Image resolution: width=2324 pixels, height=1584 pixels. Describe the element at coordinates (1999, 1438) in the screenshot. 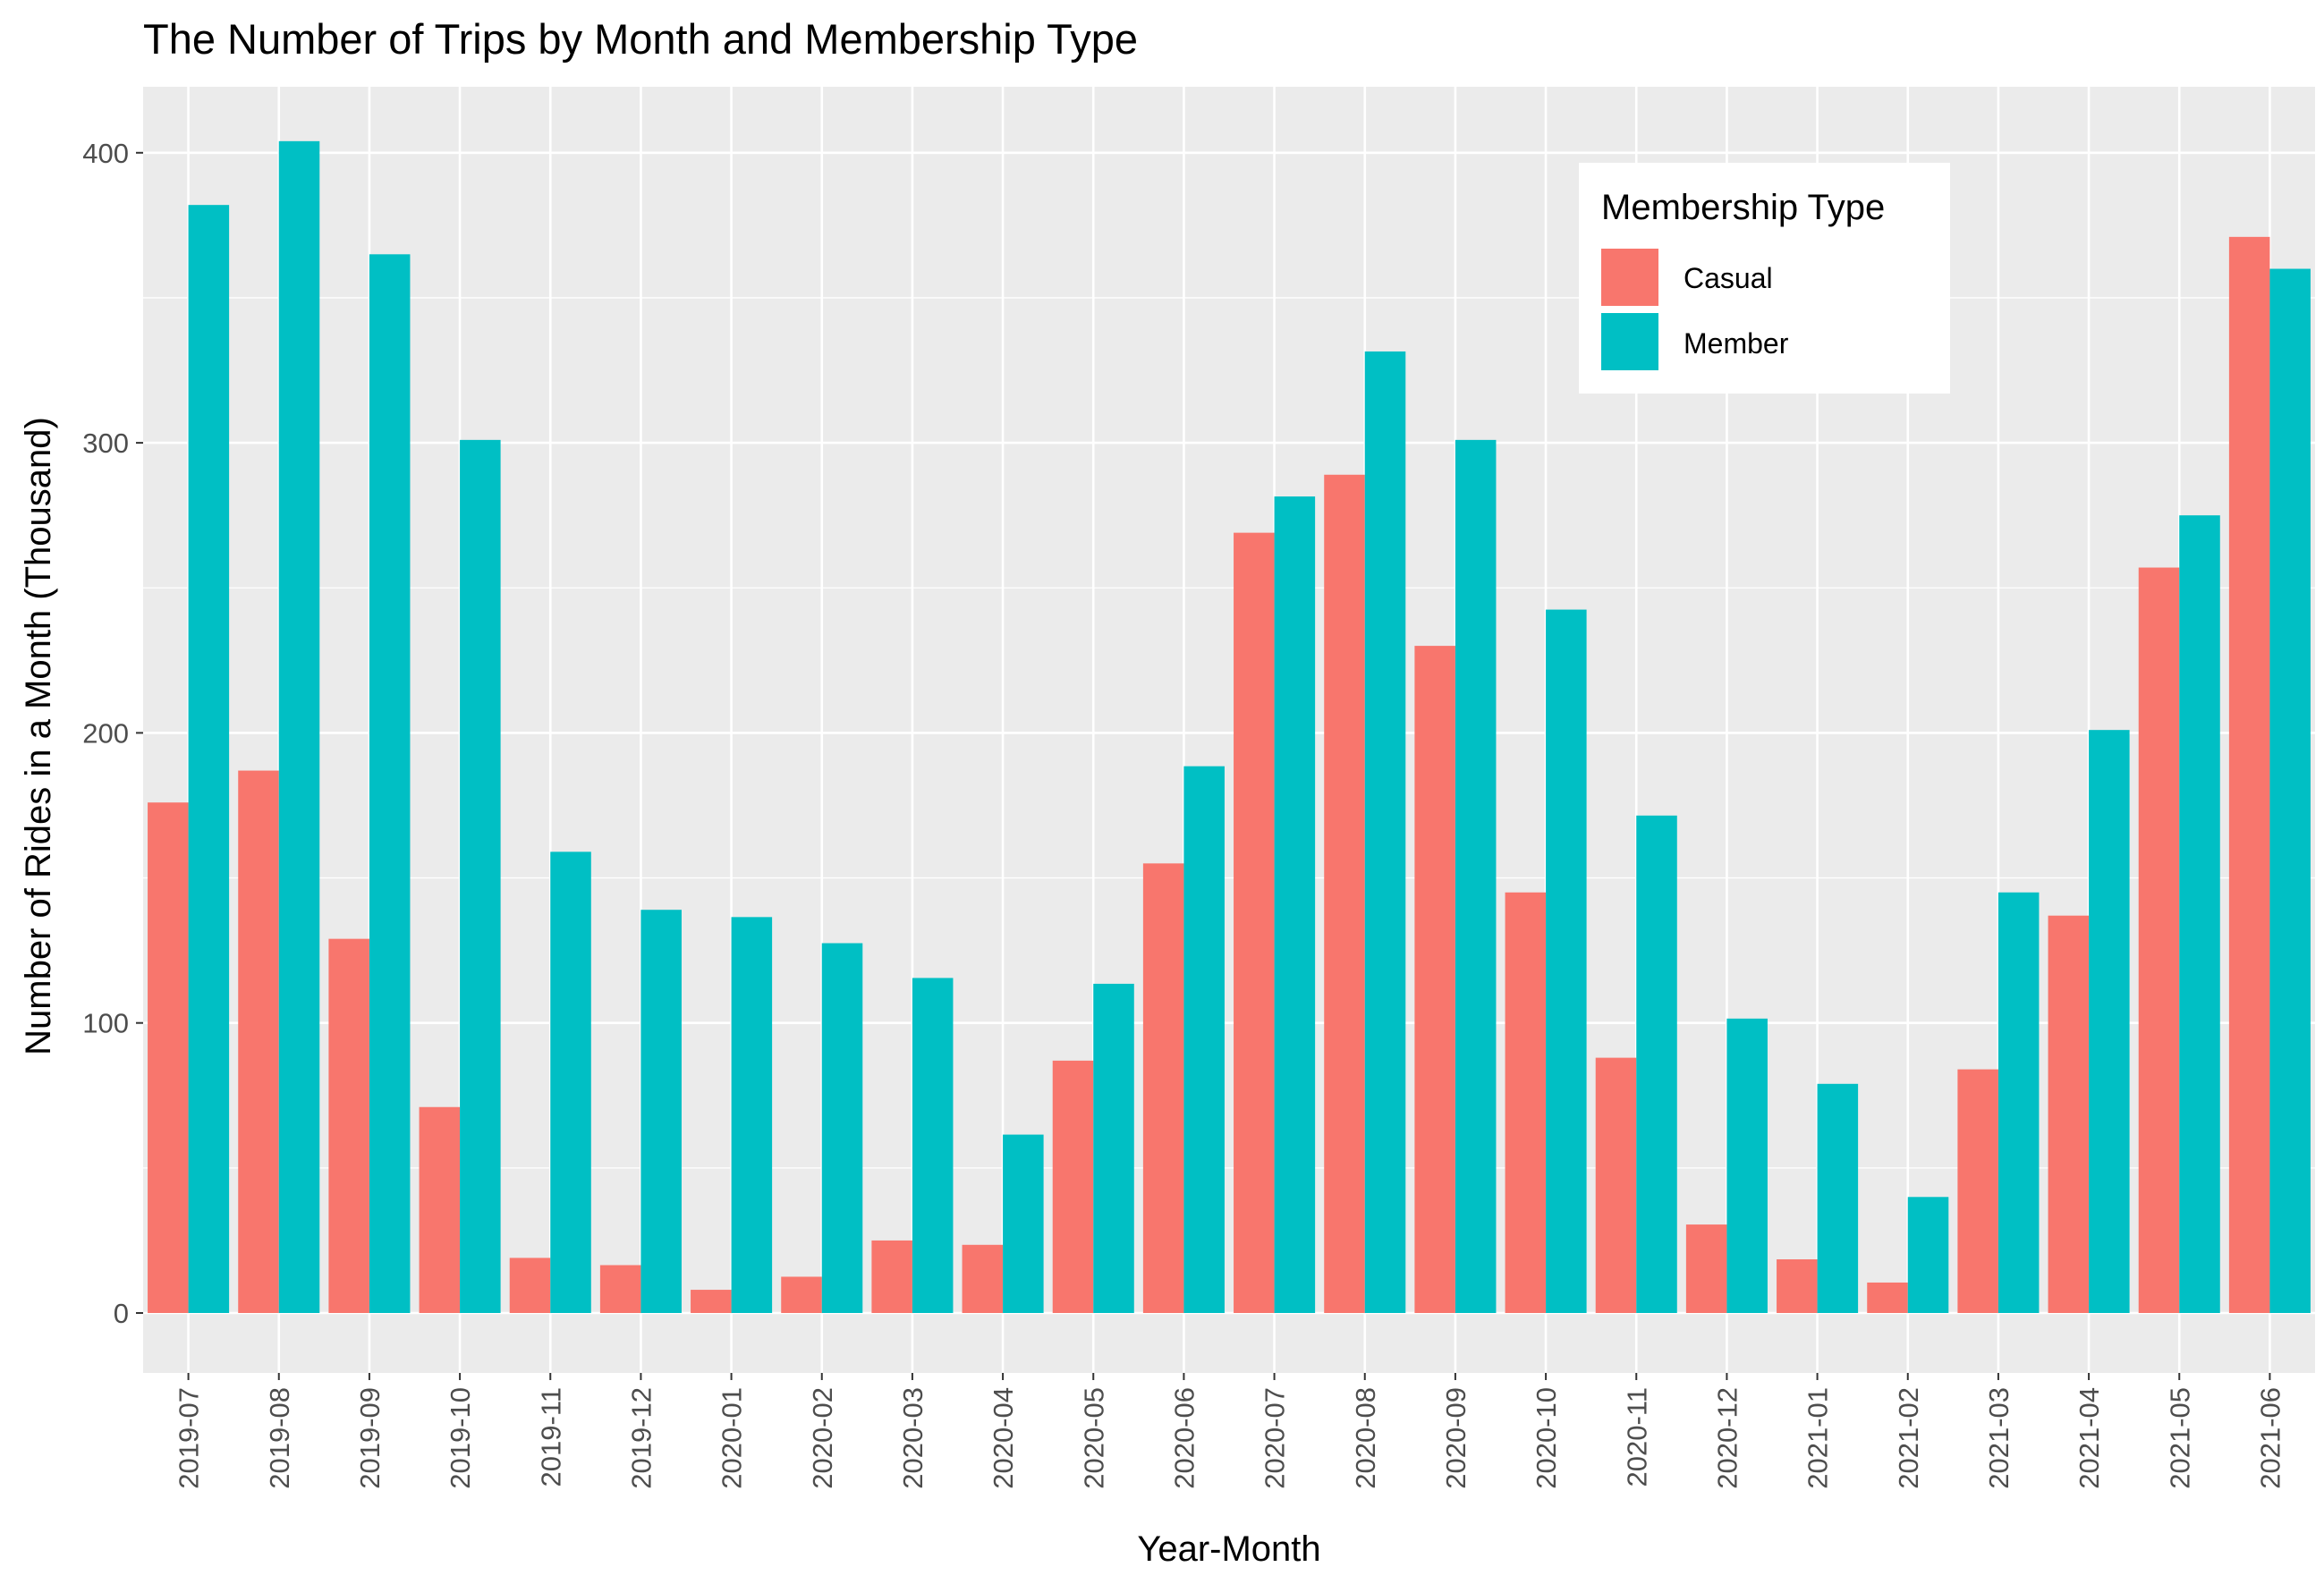

I see `x-tick-label: 2021-03` at that location.